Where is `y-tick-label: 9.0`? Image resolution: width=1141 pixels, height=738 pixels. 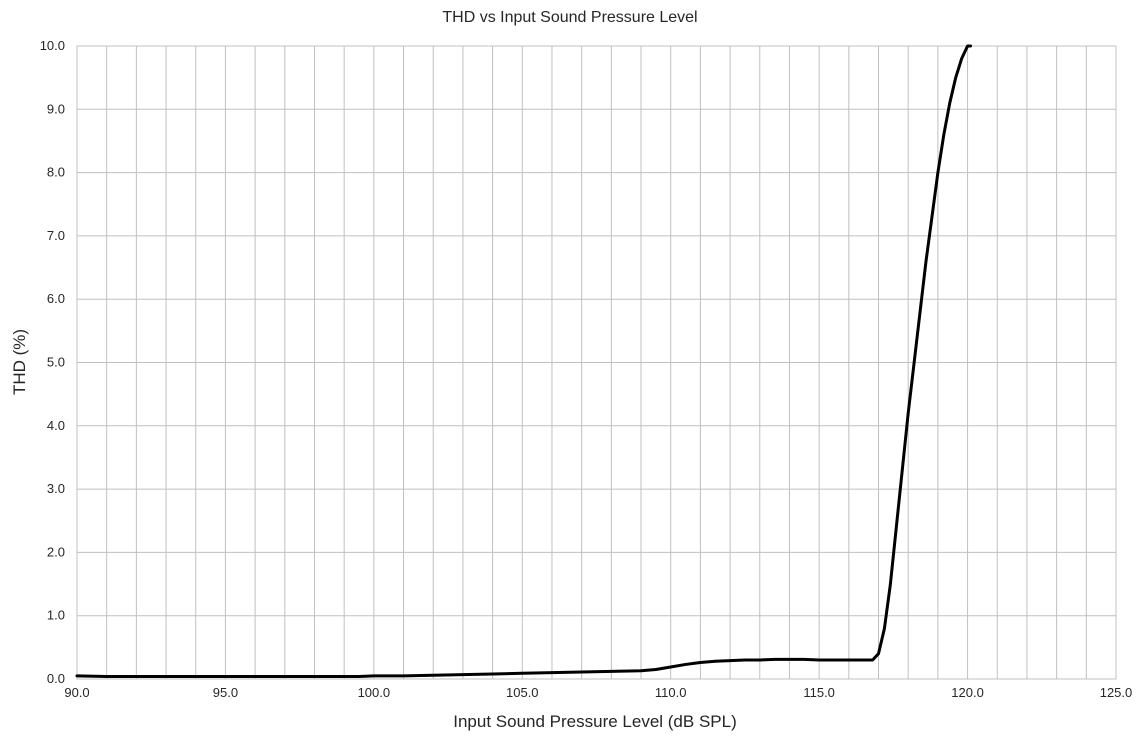 y-tick-label: 9.0 is located at coordinates (56, 108).